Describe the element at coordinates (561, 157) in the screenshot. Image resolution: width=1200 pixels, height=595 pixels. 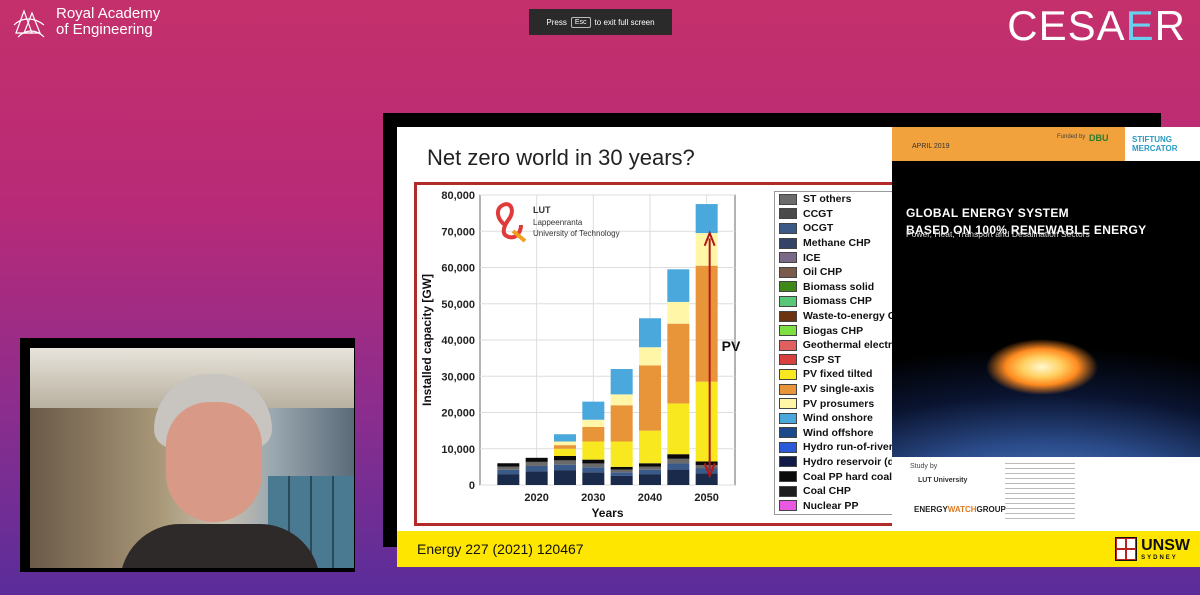
I see `slide-title: Net zero world in 30 years?` at that location.